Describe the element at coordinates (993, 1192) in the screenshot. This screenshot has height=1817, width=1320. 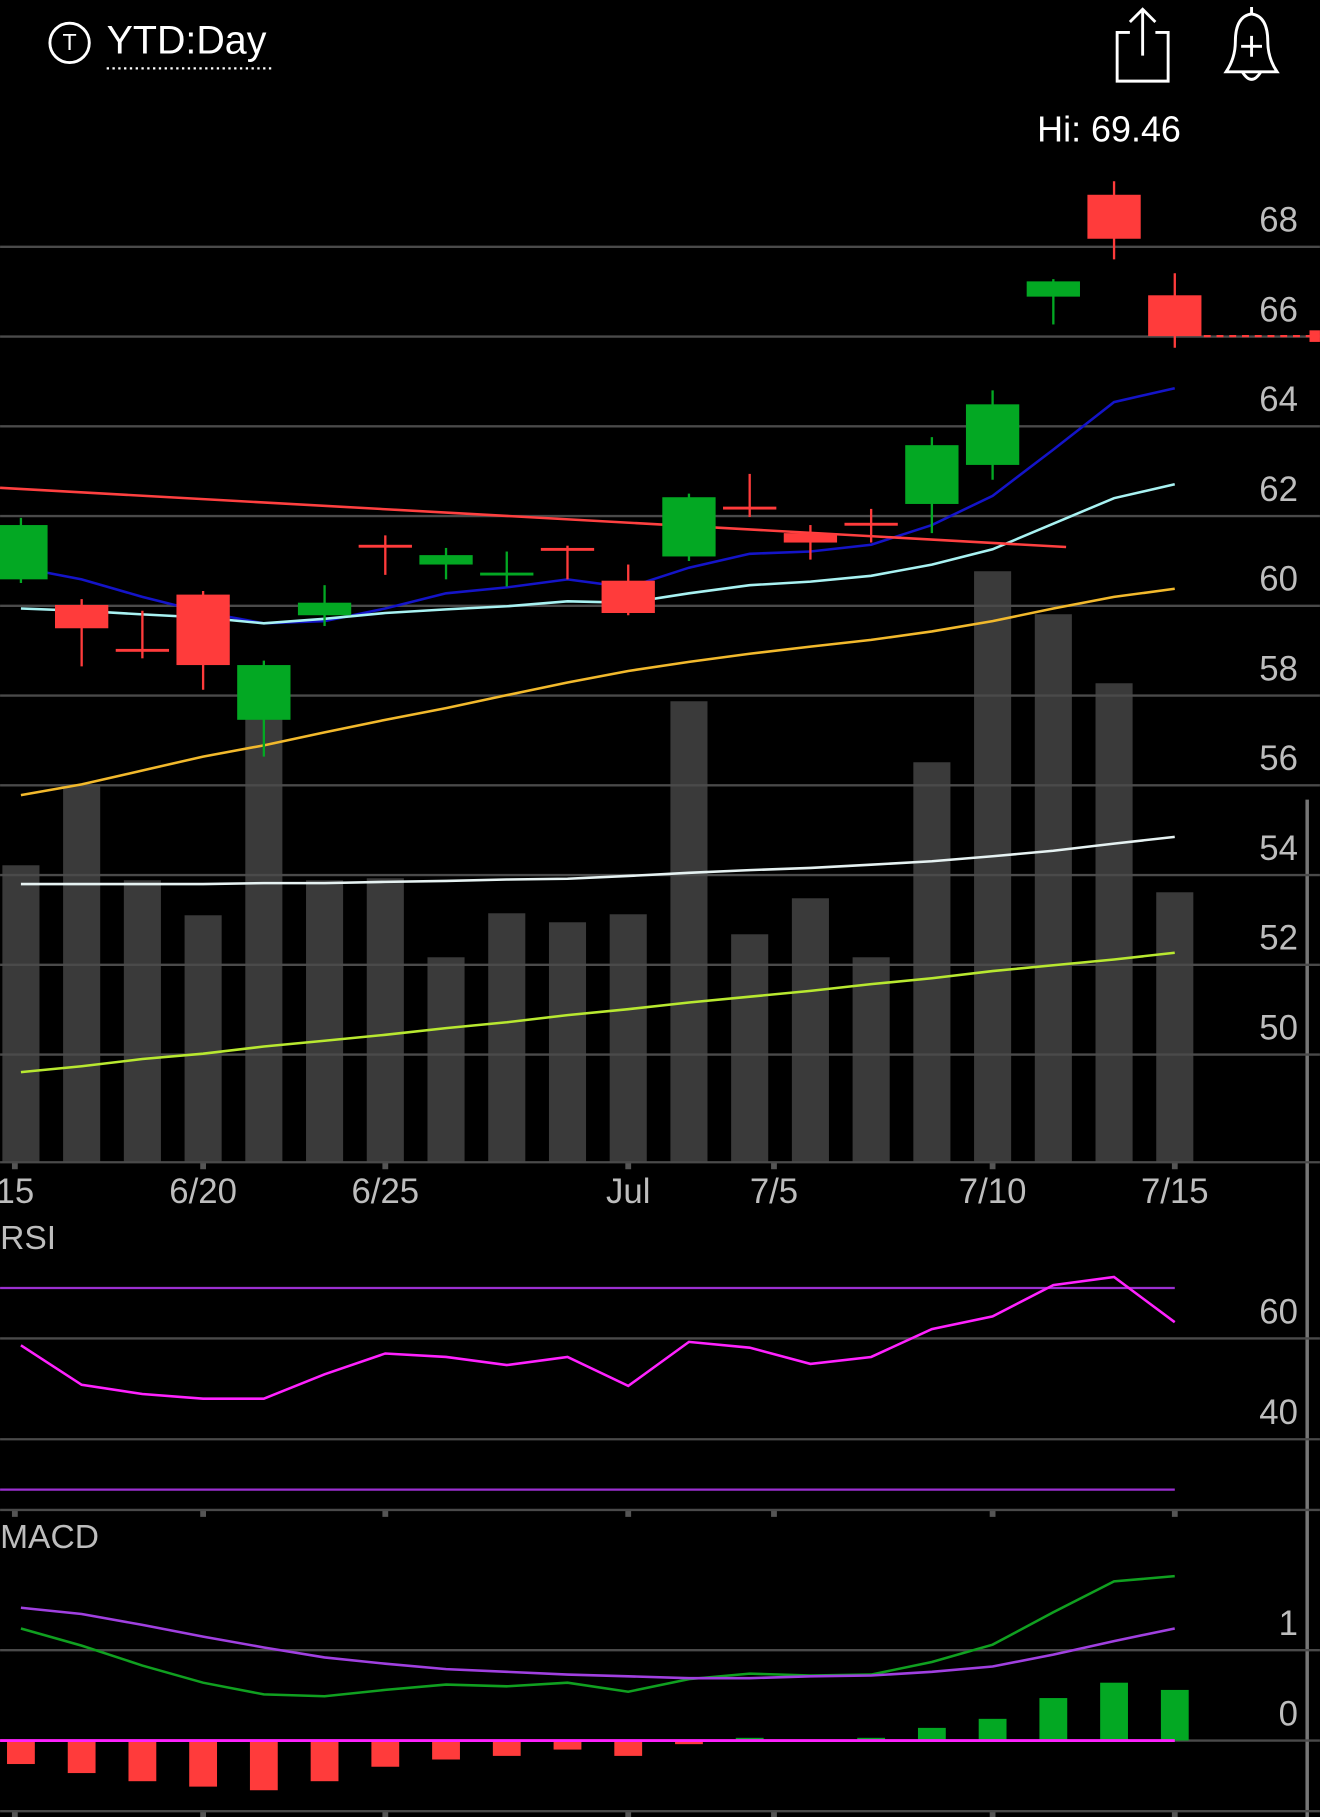
I see `x-tick-label: 7/10` at that location.